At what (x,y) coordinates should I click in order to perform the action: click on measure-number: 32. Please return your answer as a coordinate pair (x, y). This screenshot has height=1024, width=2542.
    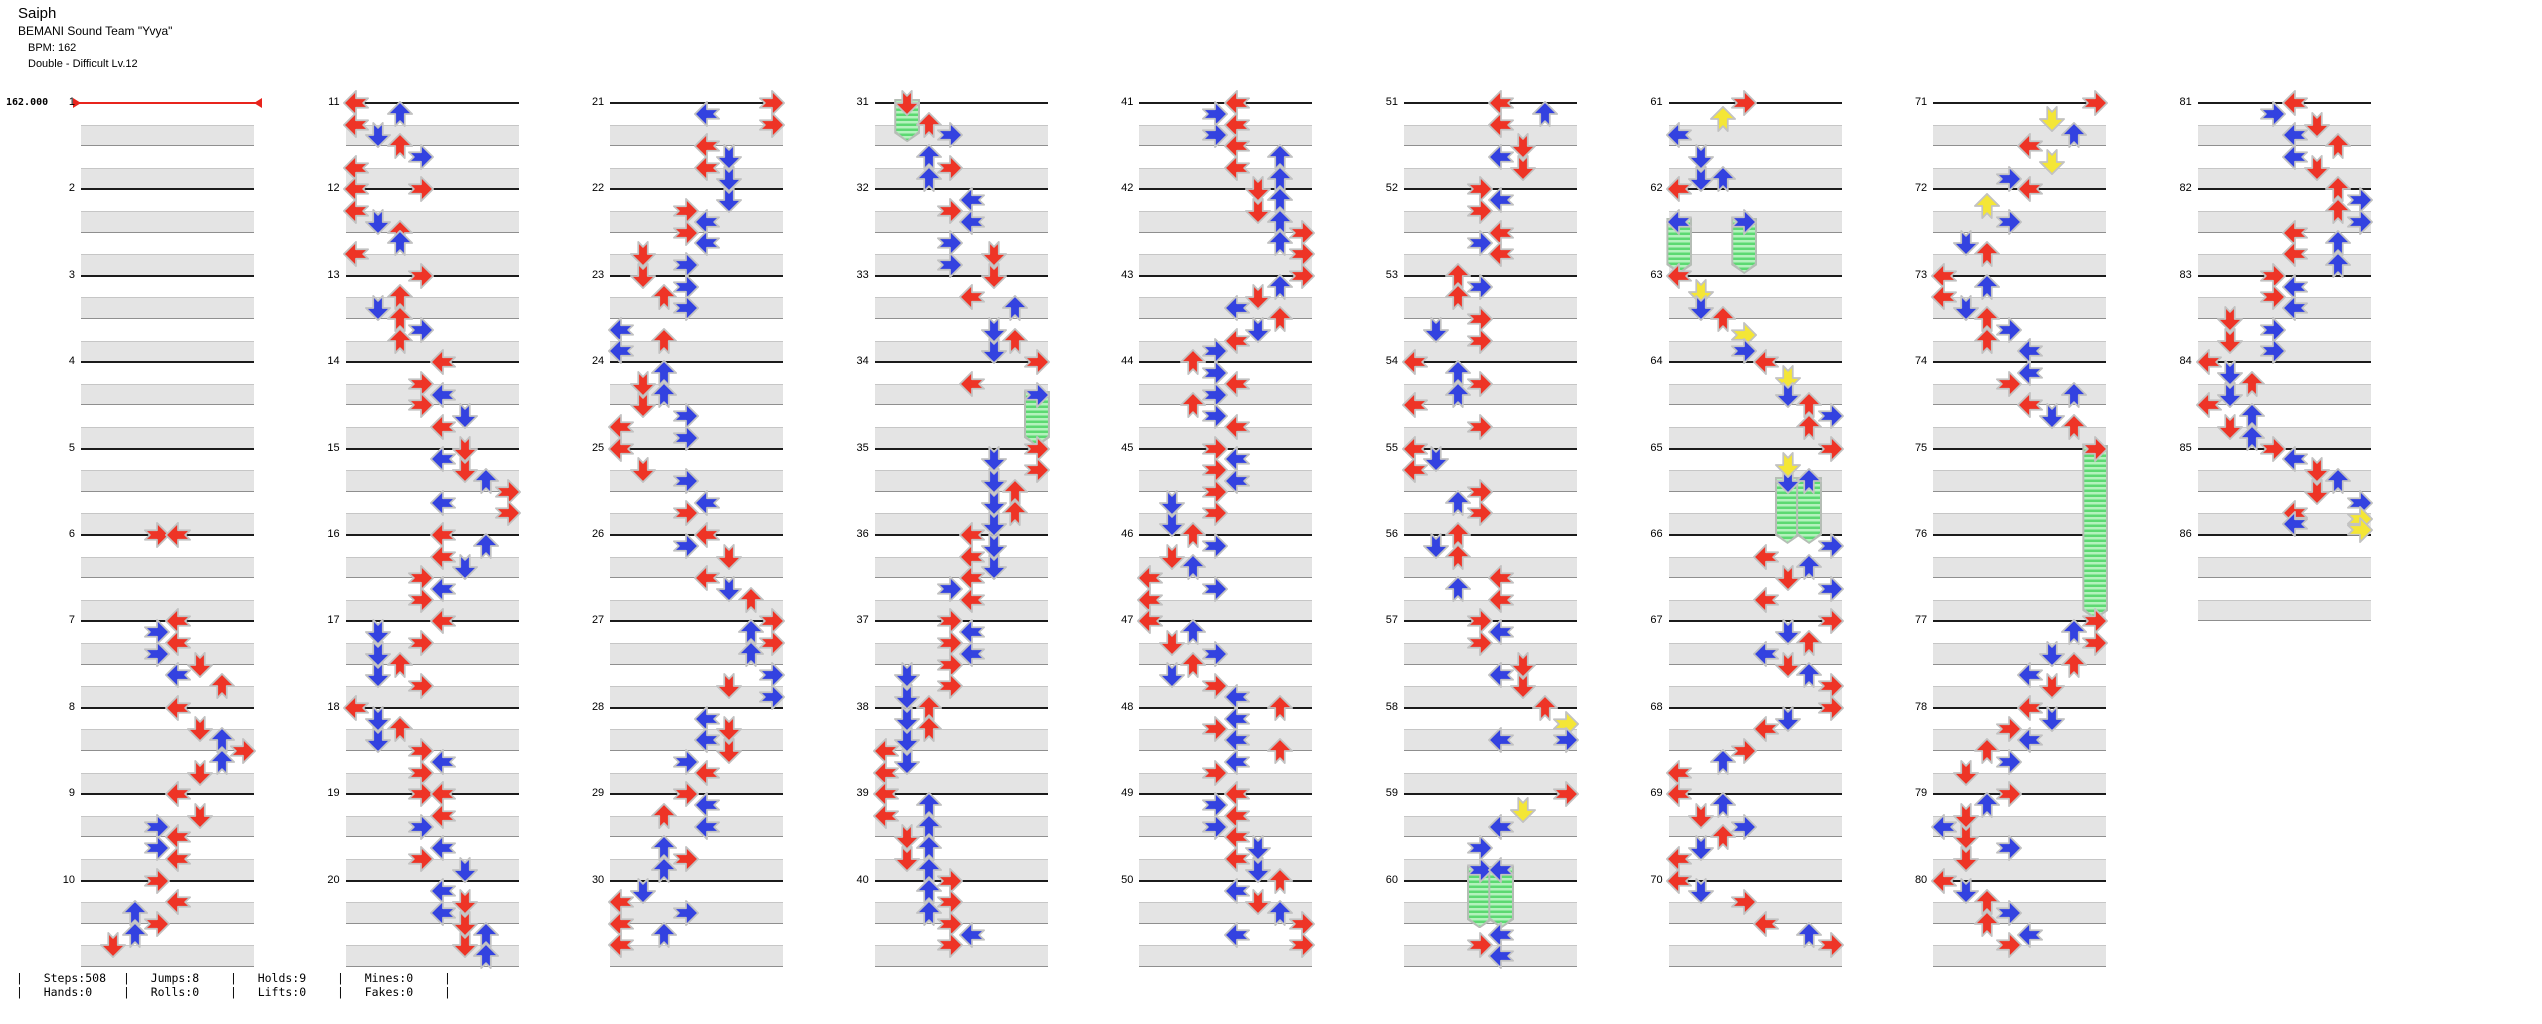
    Looking at the image, I should click on (862, 188).